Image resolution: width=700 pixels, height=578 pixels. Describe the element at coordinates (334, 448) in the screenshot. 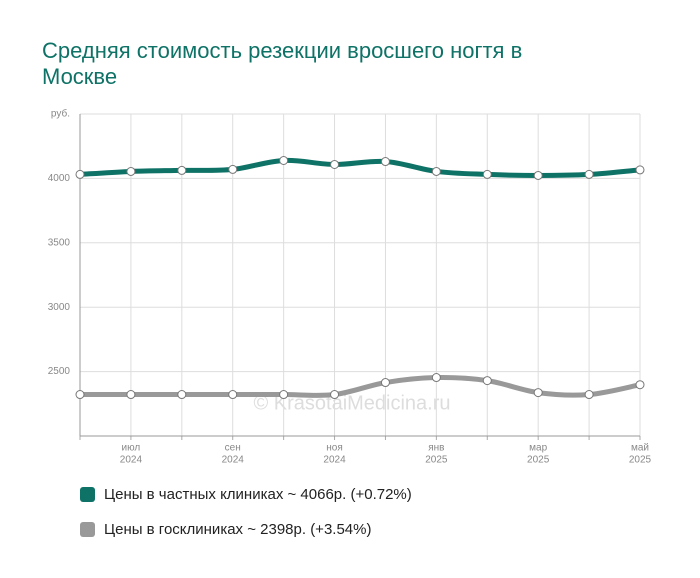

I see `x-tick-label: ноя` at that location.